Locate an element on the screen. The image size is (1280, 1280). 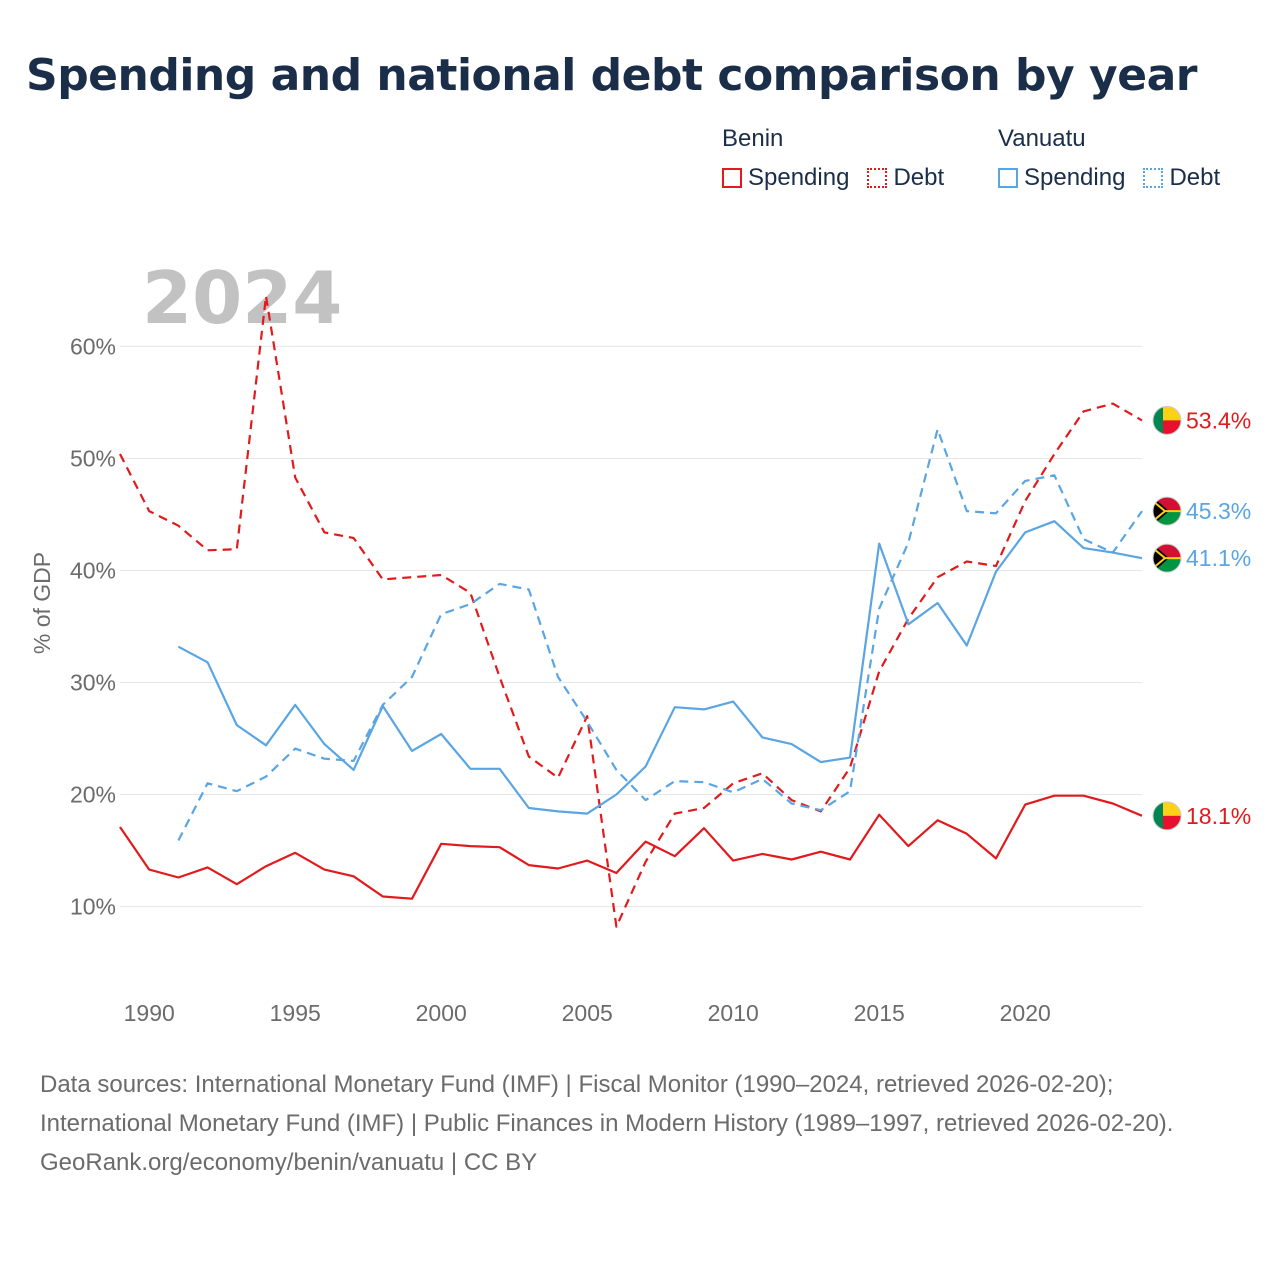
x-tick-label: 2015 is located at coordinates (879, 1013).